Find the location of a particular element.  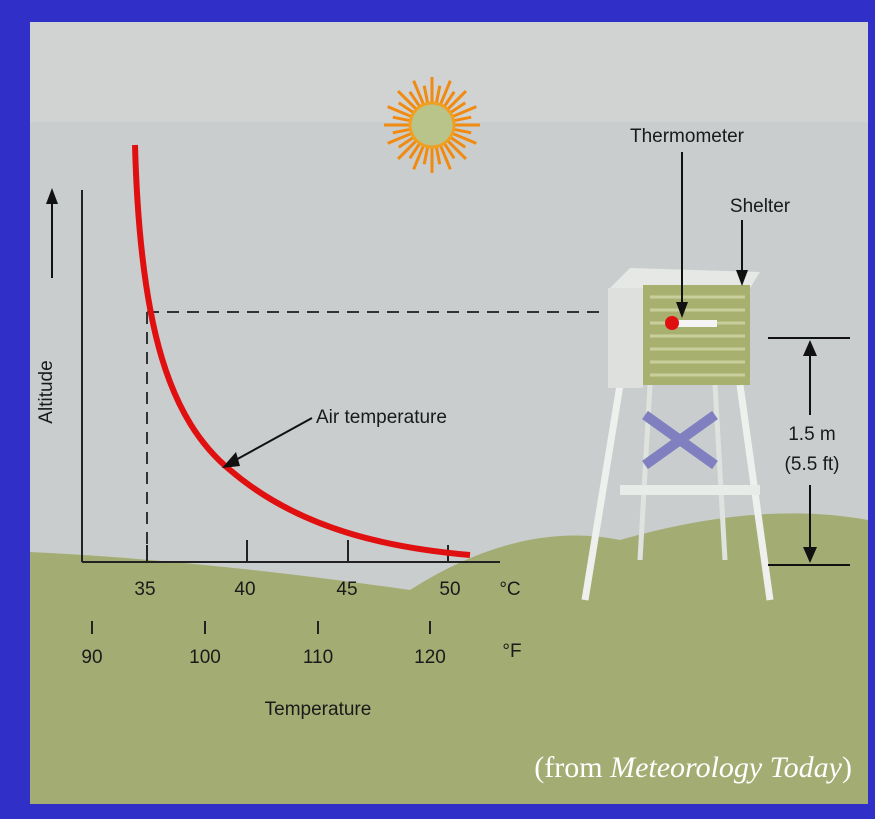

fahrenheit-tick-label: 90 is located at coordinates (91, 657).